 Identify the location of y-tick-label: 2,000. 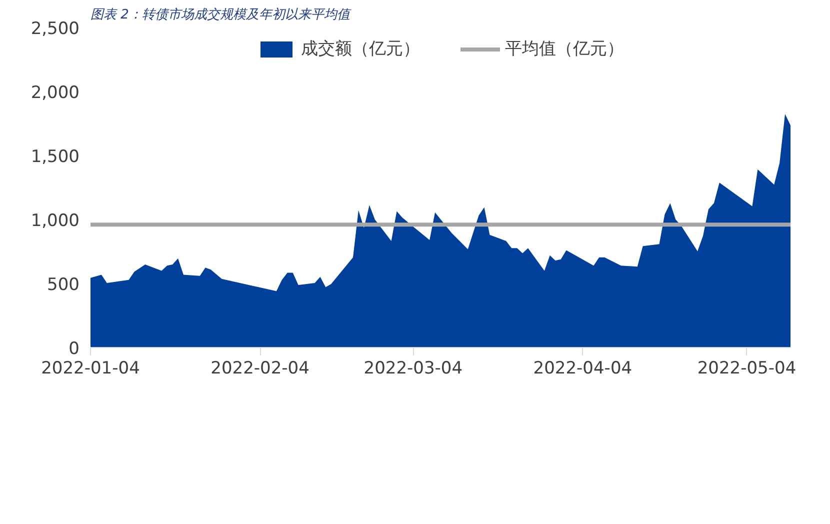
(55, 93).